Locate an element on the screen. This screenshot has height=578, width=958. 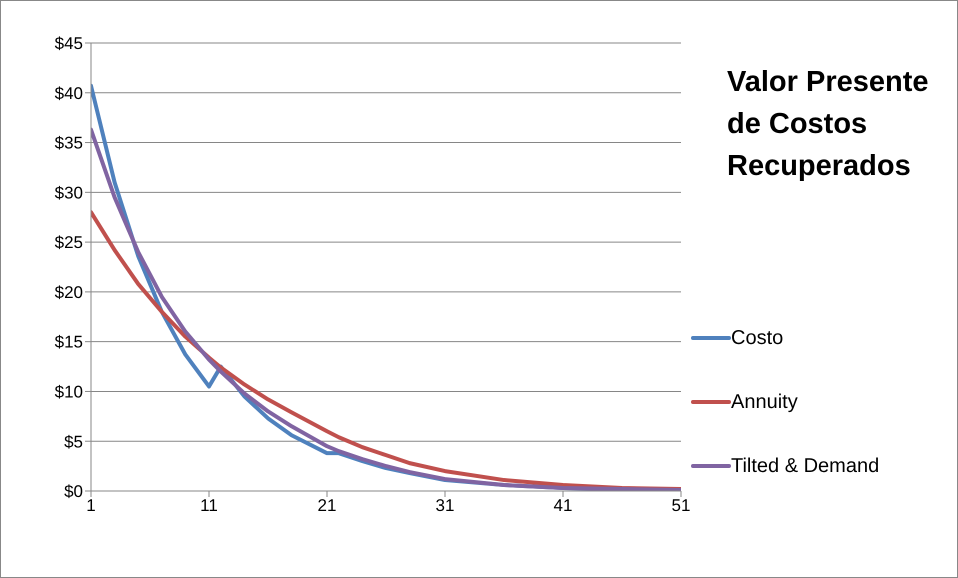
y-tick-label: $15 is located at coordinates (68, 342).